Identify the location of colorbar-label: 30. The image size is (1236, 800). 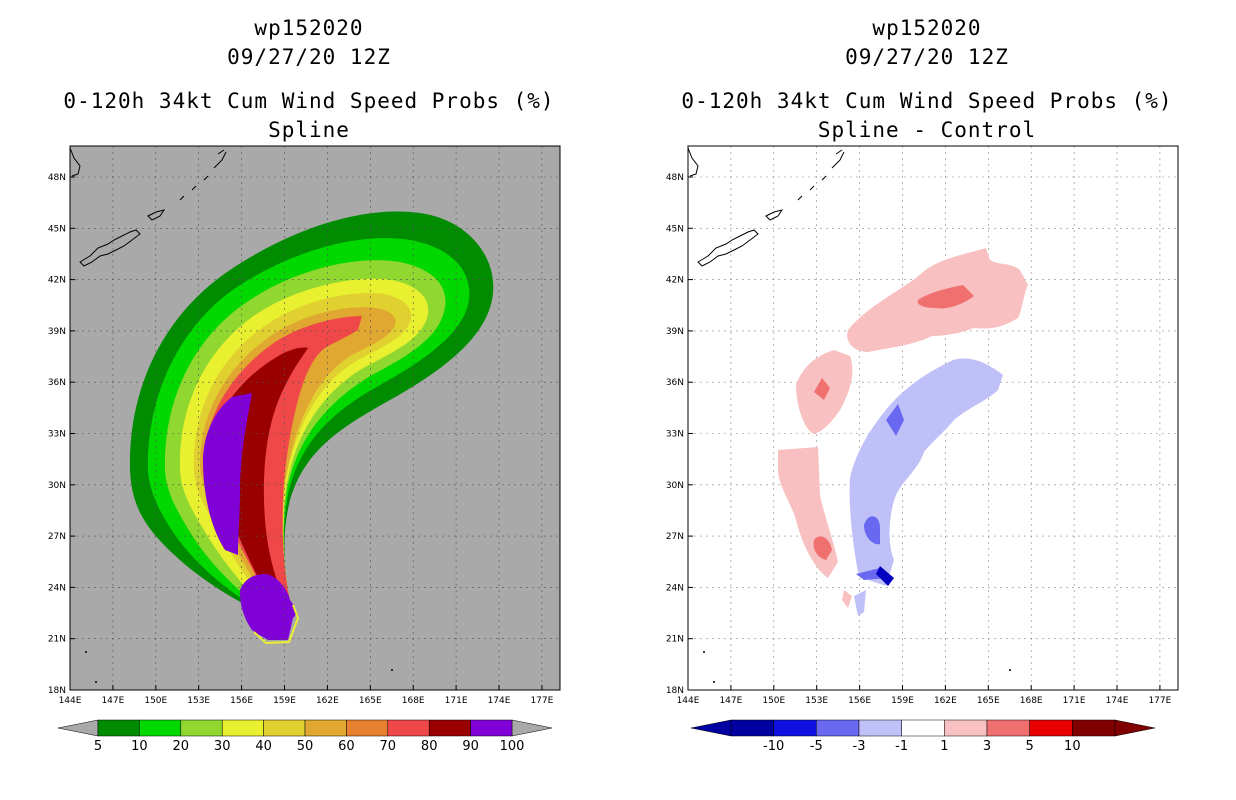
(222, 746).